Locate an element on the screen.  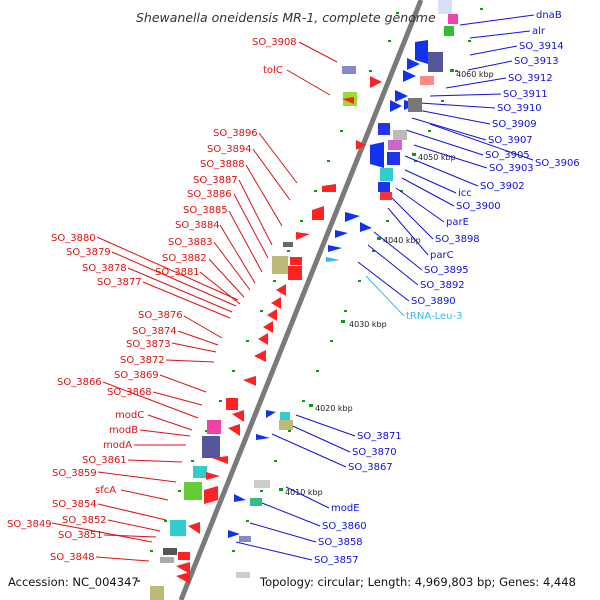
gene-label-so3877: SO_3877 is located at coordinates (119, 282).